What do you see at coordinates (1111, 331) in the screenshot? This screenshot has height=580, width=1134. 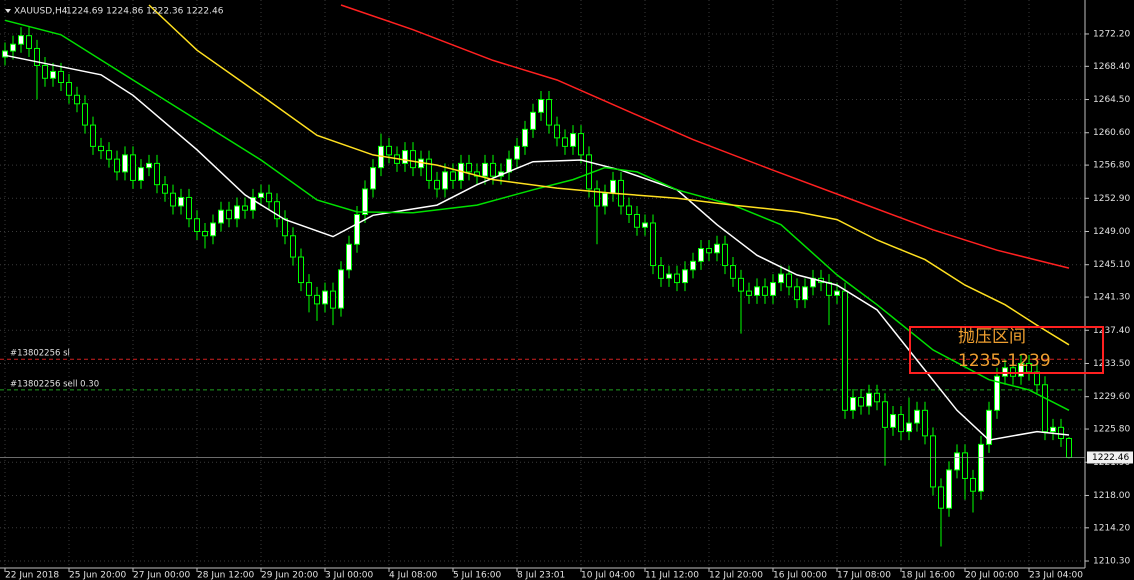 I see `y-tick-label: 1237.40` at bounding box center [1111, 331].